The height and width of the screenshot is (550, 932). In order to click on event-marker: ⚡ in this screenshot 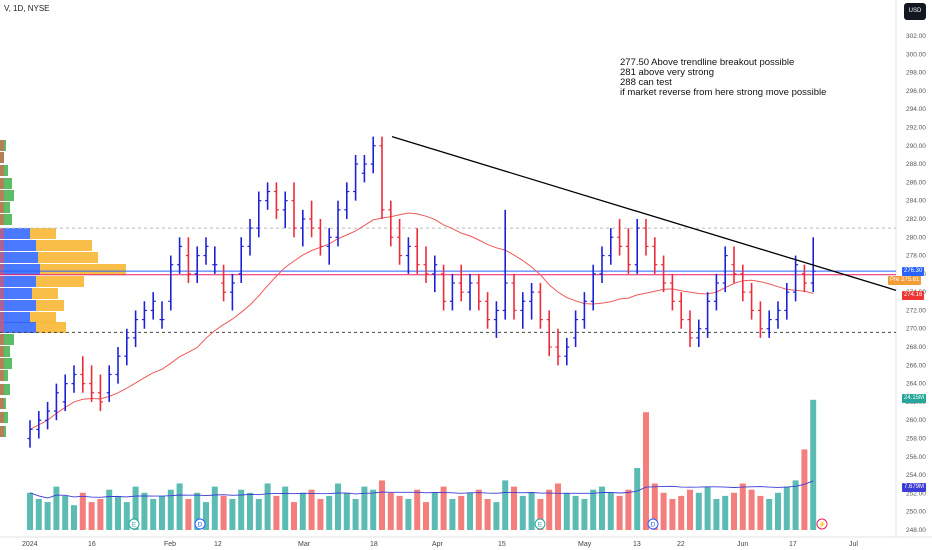, I will do `click(822, 524)`.